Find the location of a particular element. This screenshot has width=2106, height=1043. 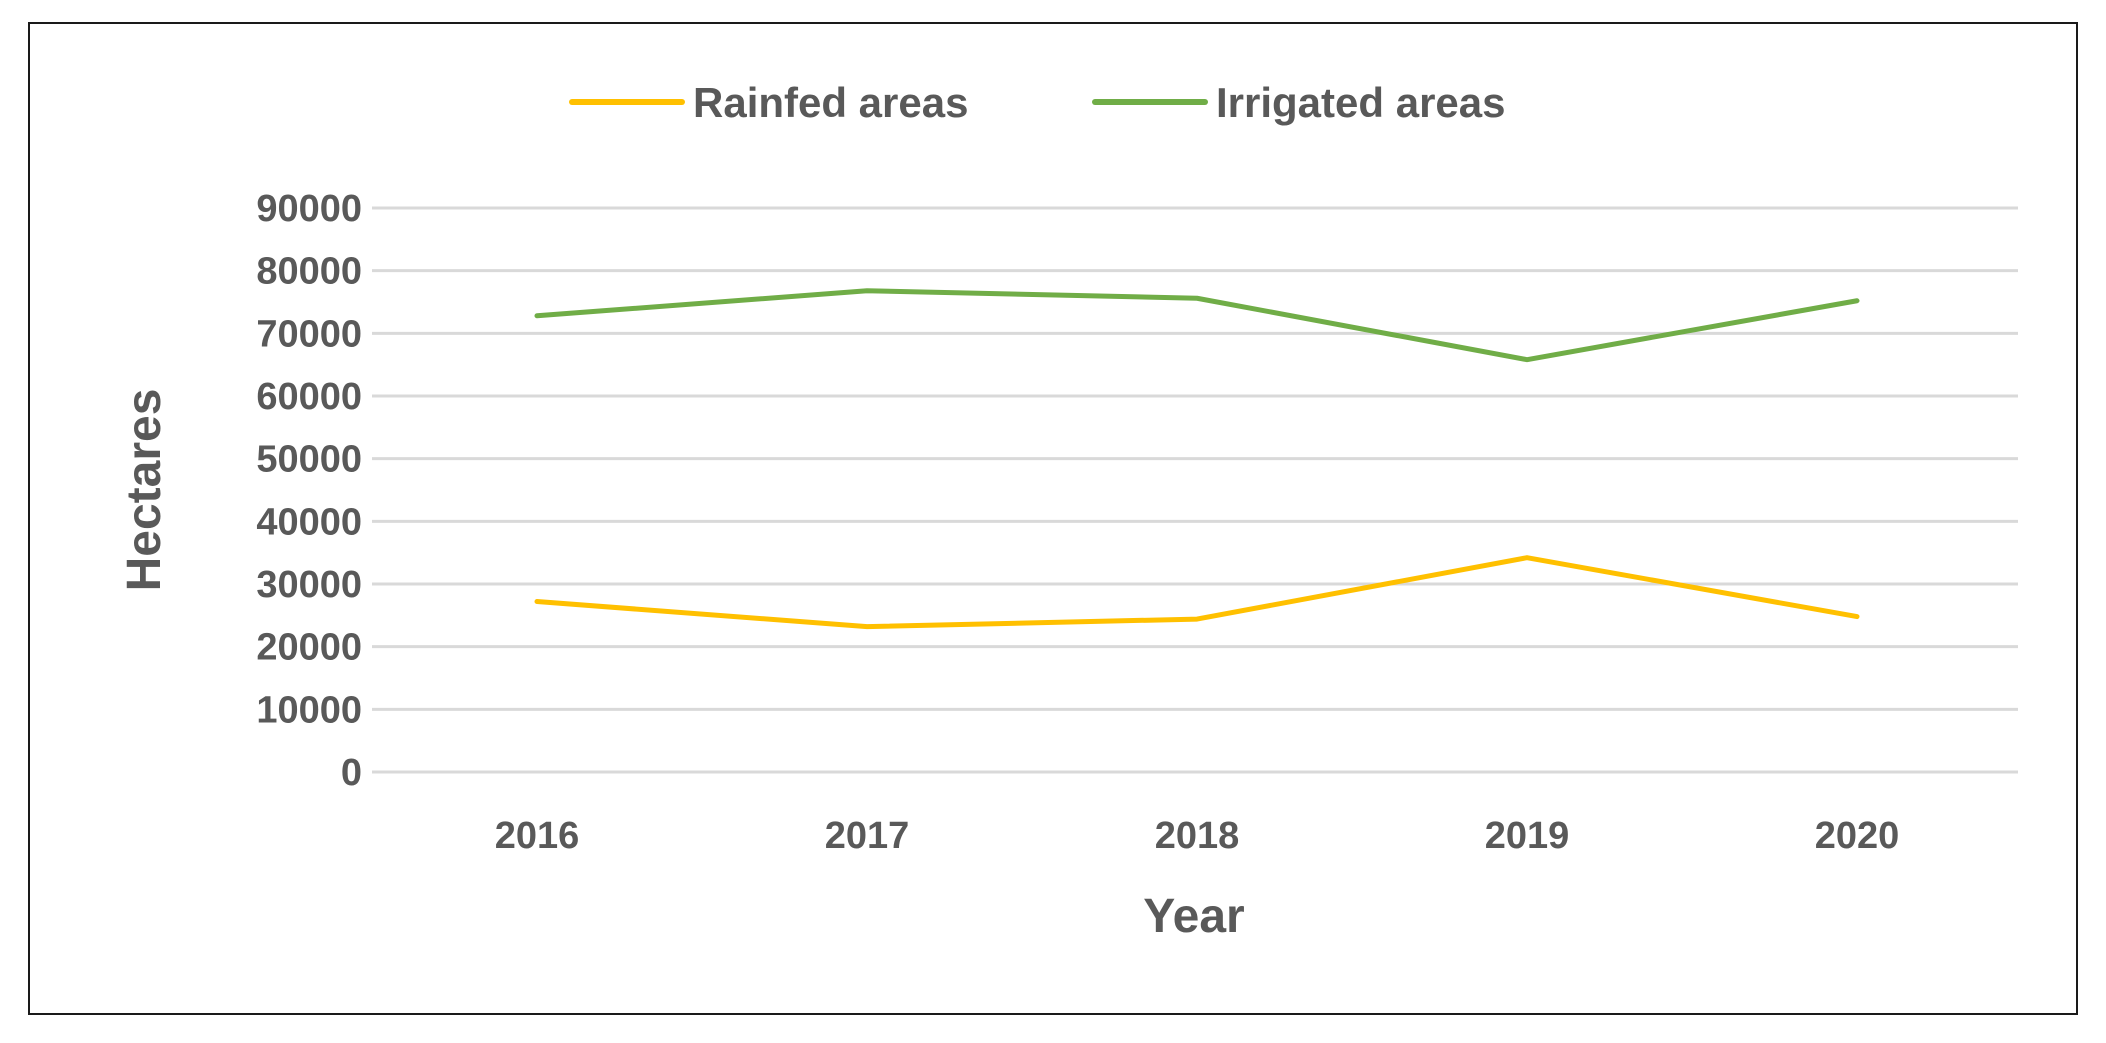

y-tick-label: 30000 is located at coordinates (309, 585).